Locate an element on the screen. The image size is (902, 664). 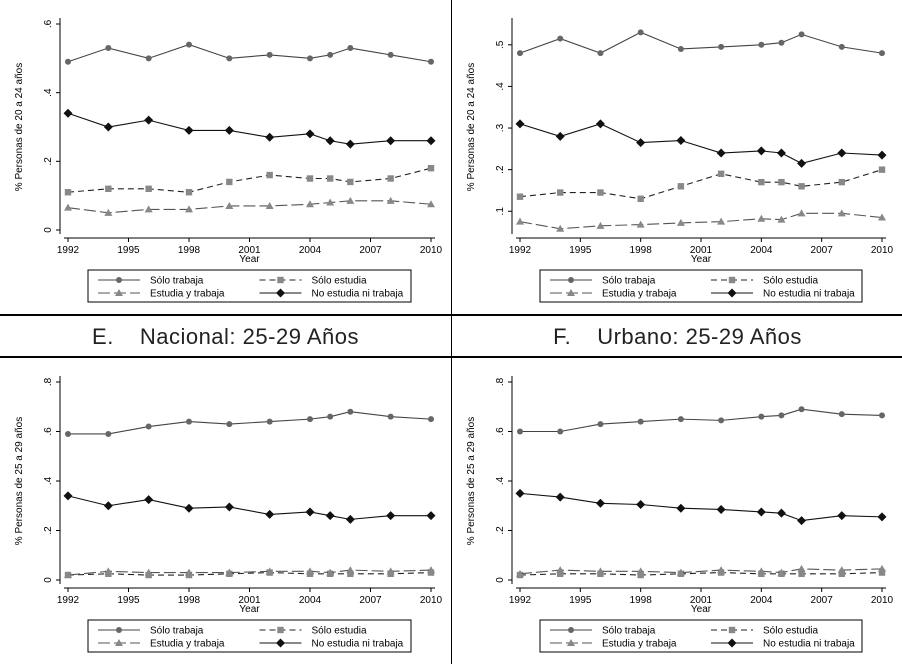
legend-item: Sólo trabaja is located at coordinates (603, 631).